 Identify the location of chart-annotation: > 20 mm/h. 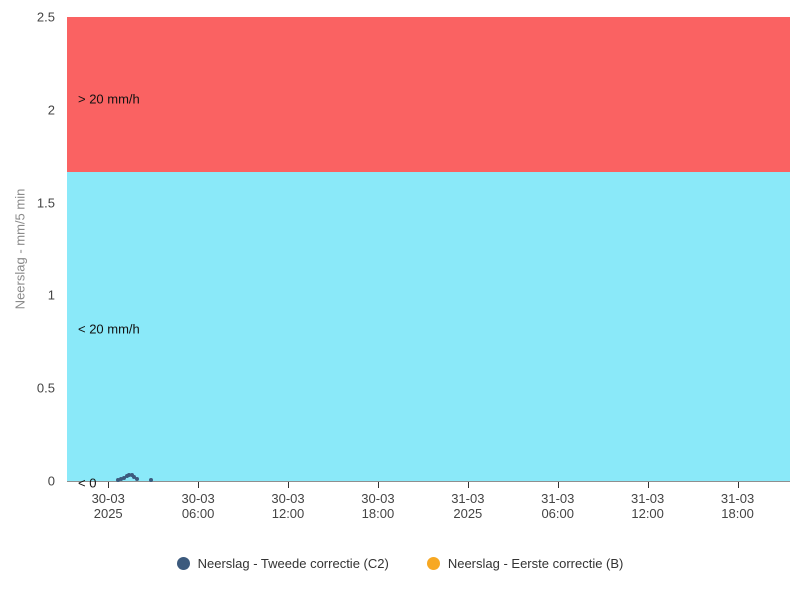
(109, 99).